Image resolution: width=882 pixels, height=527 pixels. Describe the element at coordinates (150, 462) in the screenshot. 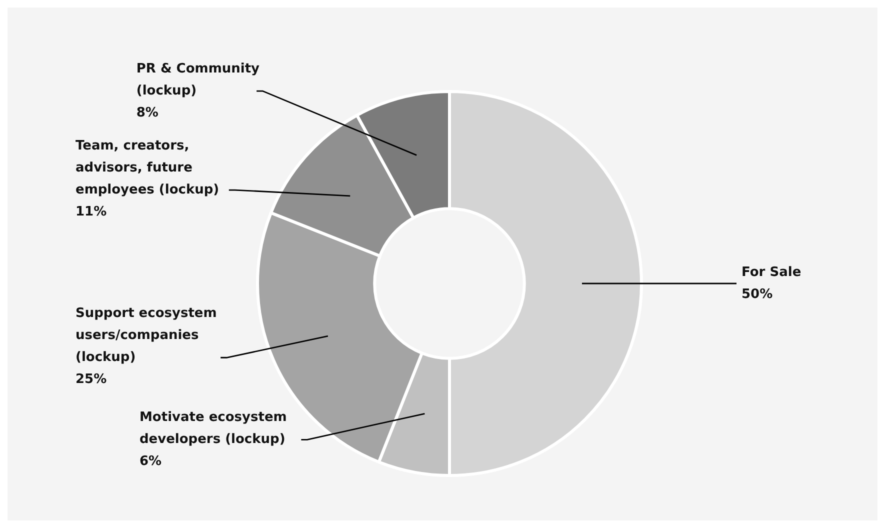

I see `data-label: 6%` at that location.